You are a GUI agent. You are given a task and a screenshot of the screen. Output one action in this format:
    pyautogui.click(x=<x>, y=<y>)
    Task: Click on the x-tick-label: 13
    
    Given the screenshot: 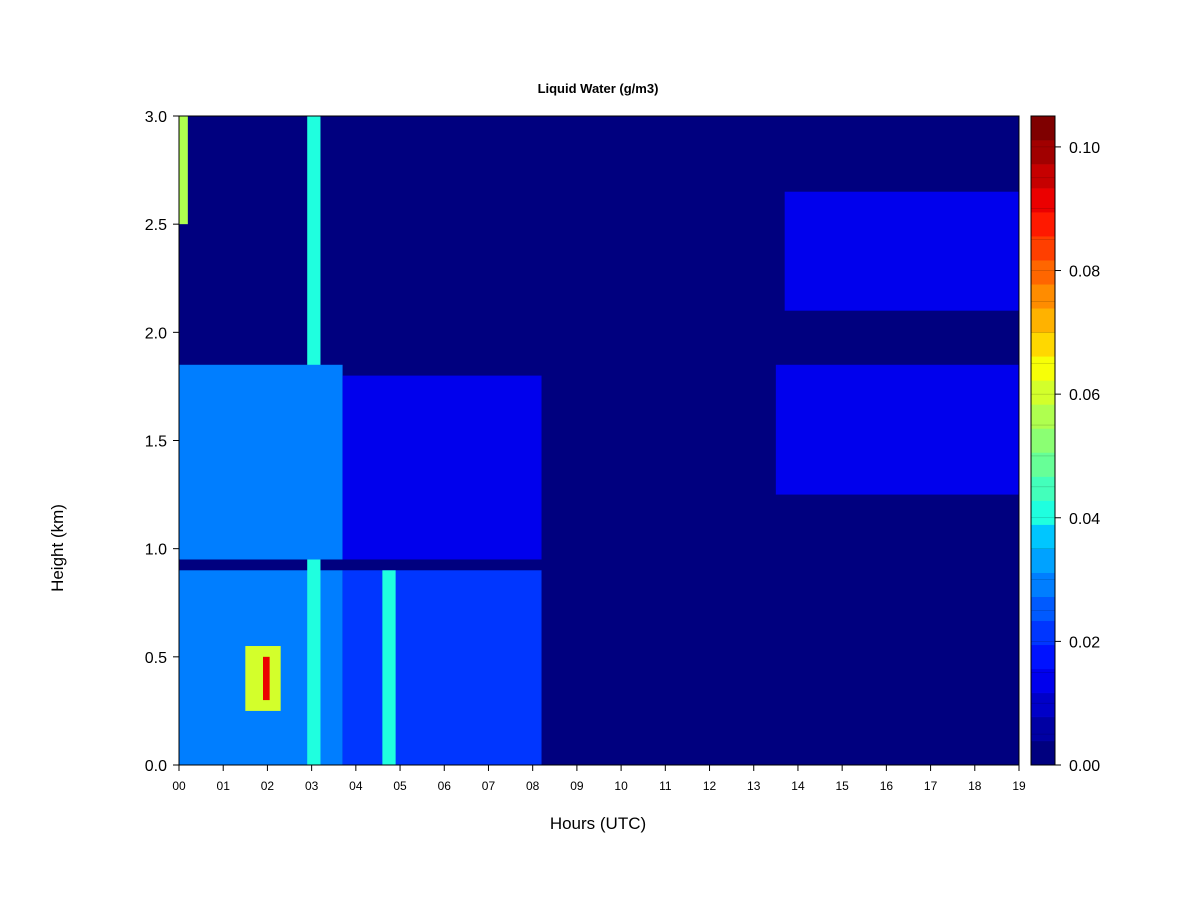 What is the action you would take?
    pyautogui.click(x=754, y=786)
    